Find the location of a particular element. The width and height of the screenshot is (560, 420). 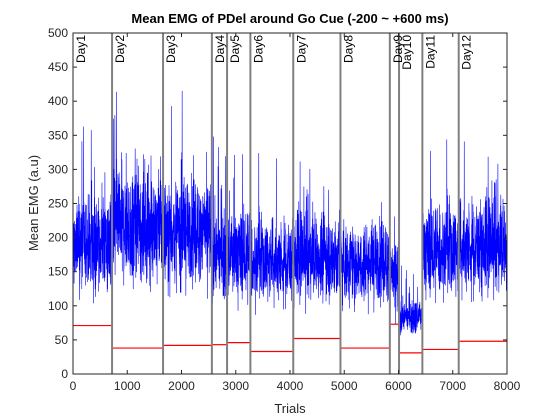

day-label-day7: Day7 is located at coordinates (301, 49).